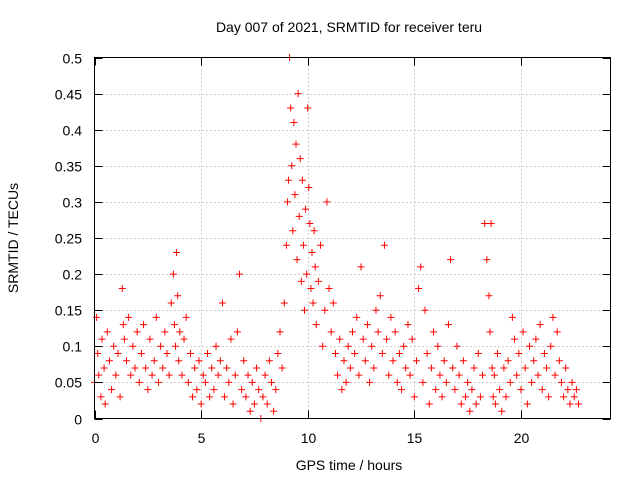  I want to click on y-tick-label: 0.05, so click(68, 383).